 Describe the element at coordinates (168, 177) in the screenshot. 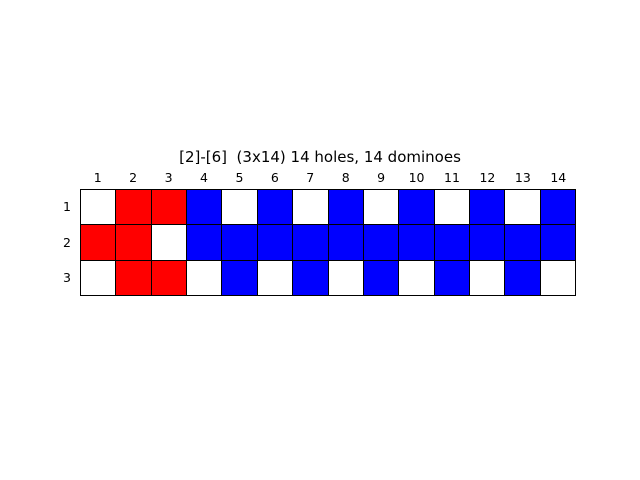

I see `column-label: 3` at that location.